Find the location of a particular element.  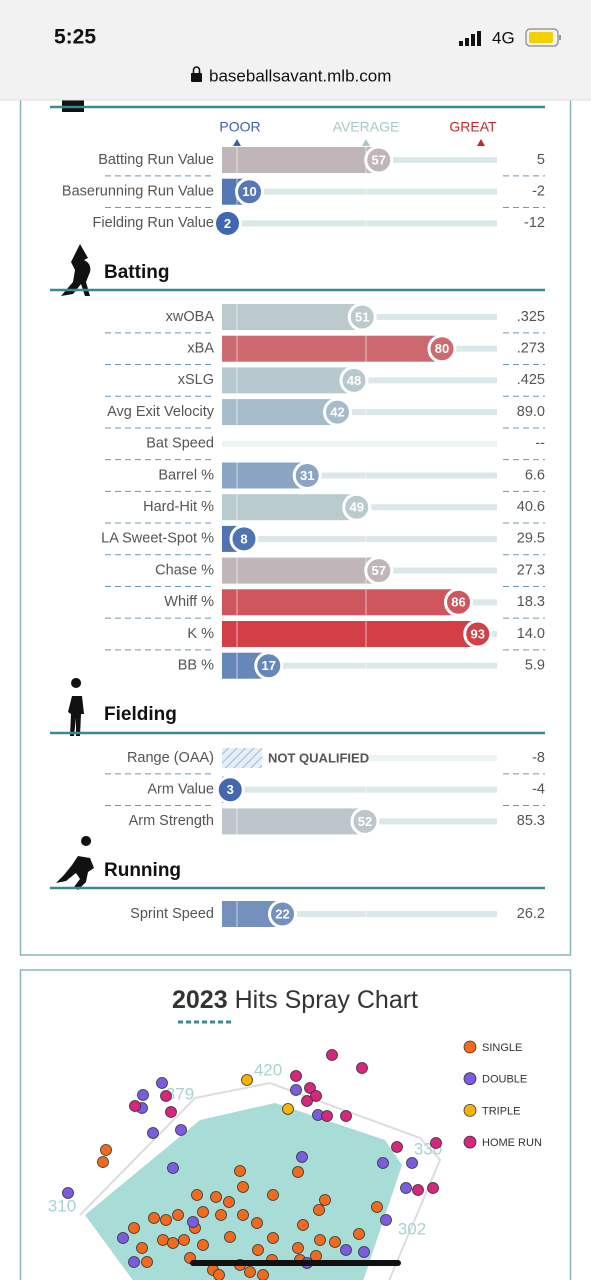

percentile-number: 52 is located at coordinates (365, 821).